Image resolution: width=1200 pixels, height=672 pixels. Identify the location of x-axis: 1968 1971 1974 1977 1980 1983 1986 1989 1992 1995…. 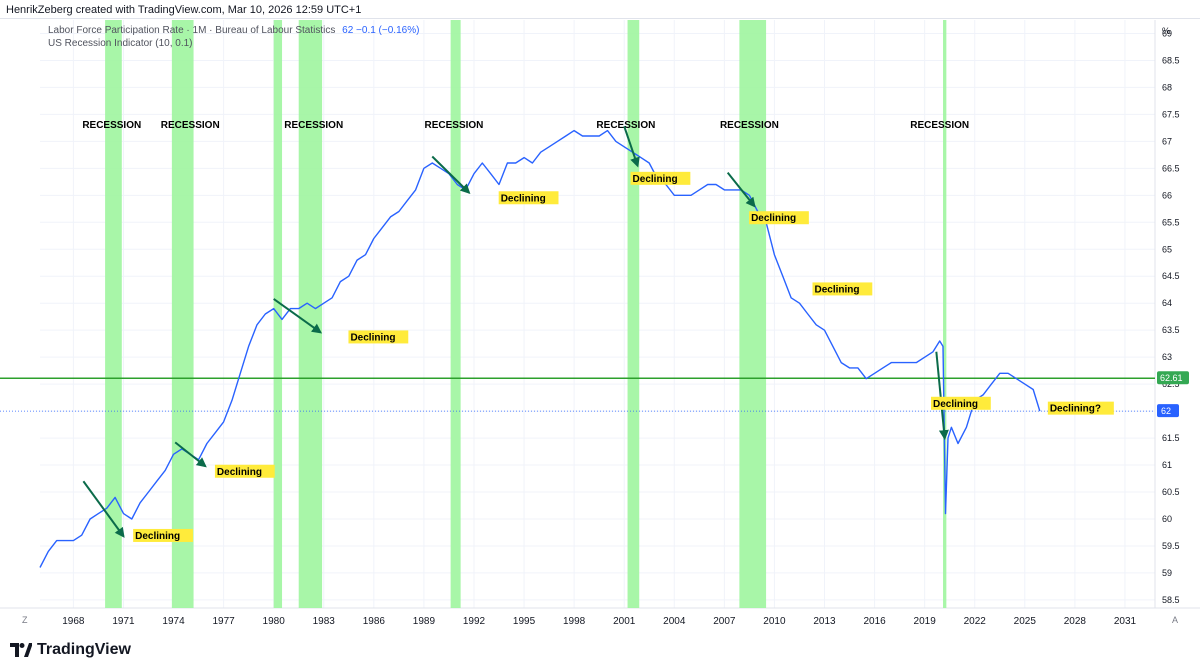
(599, 621).